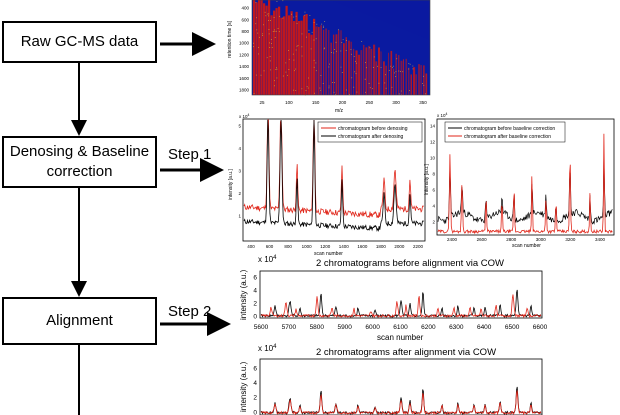 This screenshot has width=620, height=415. I want to click on heatmap-ytick-3: 1000, so click(244, 43).